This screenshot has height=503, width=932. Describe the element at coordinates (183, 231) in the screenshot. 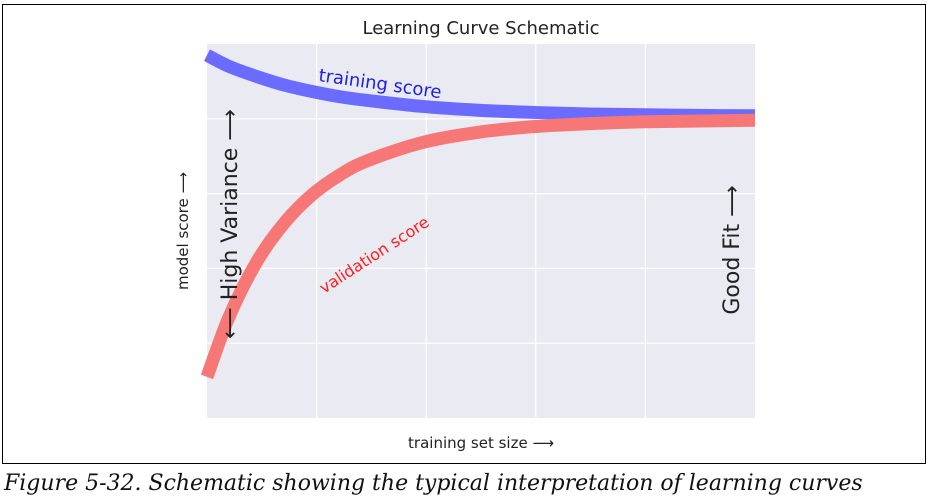

I see `y-axis-label: model score ⟶` at that location.